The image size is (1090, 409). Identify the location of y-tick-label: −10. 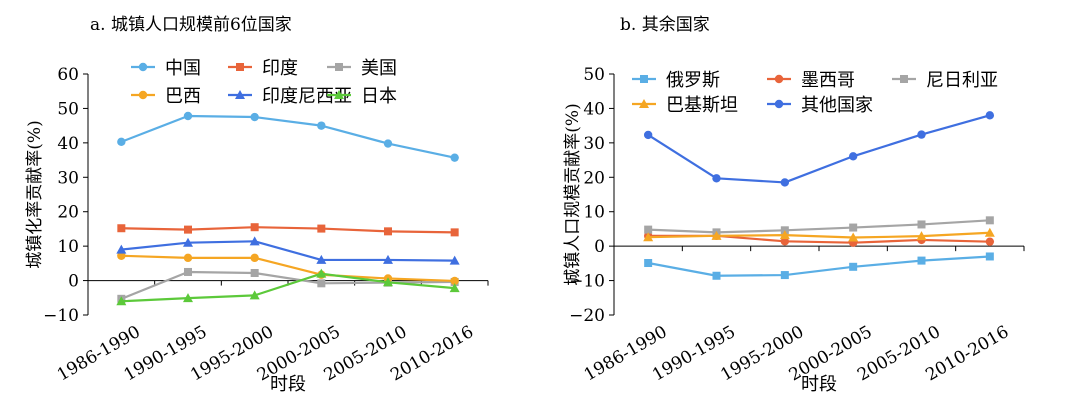
(61, 316).